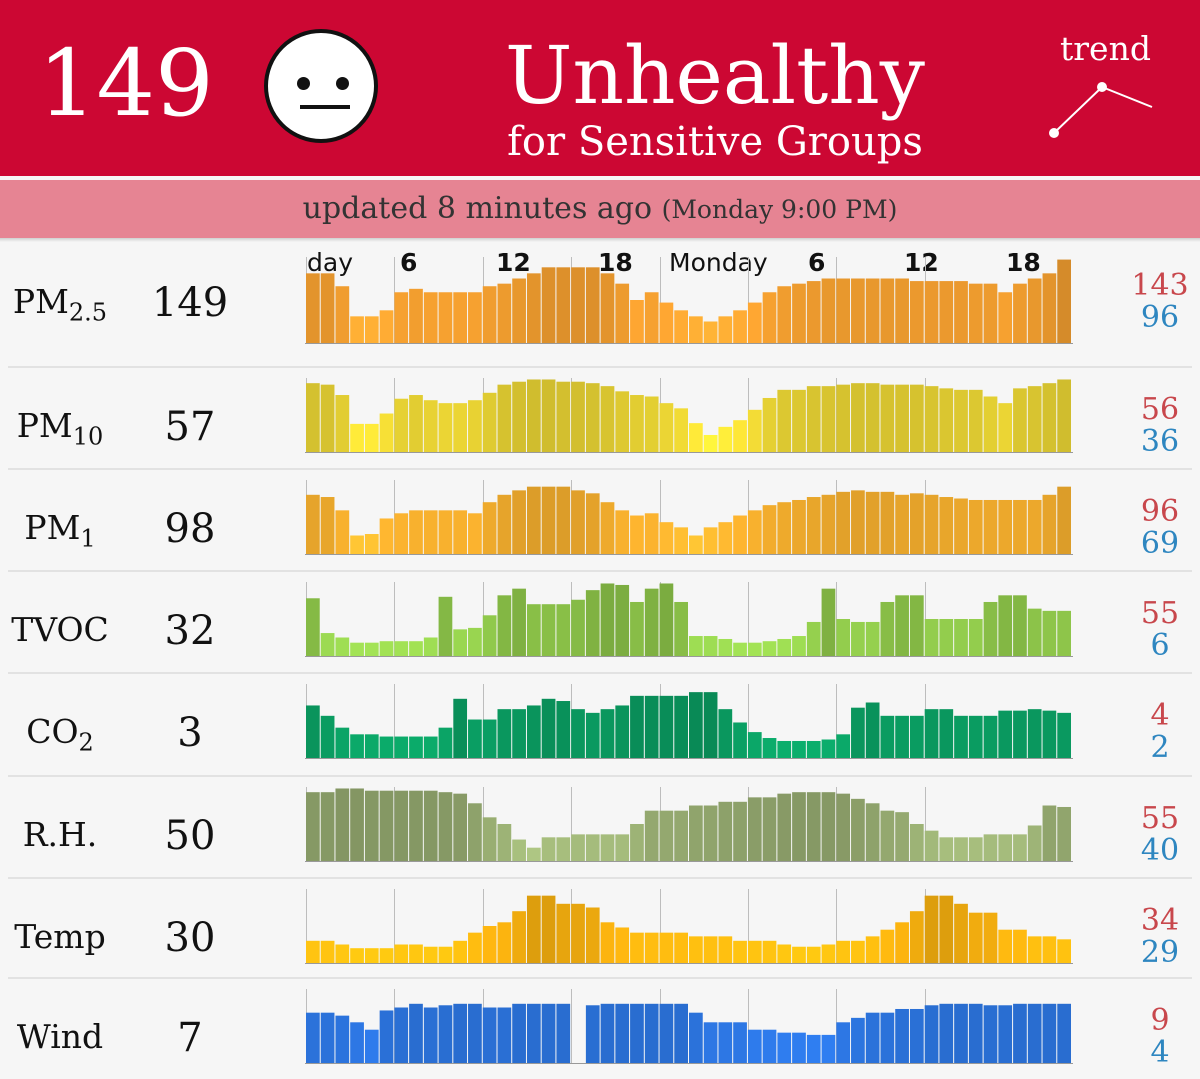 The width and height of the screenshot is (1200, 1079). I want to click on metric-value: 50, so click(190, 836).